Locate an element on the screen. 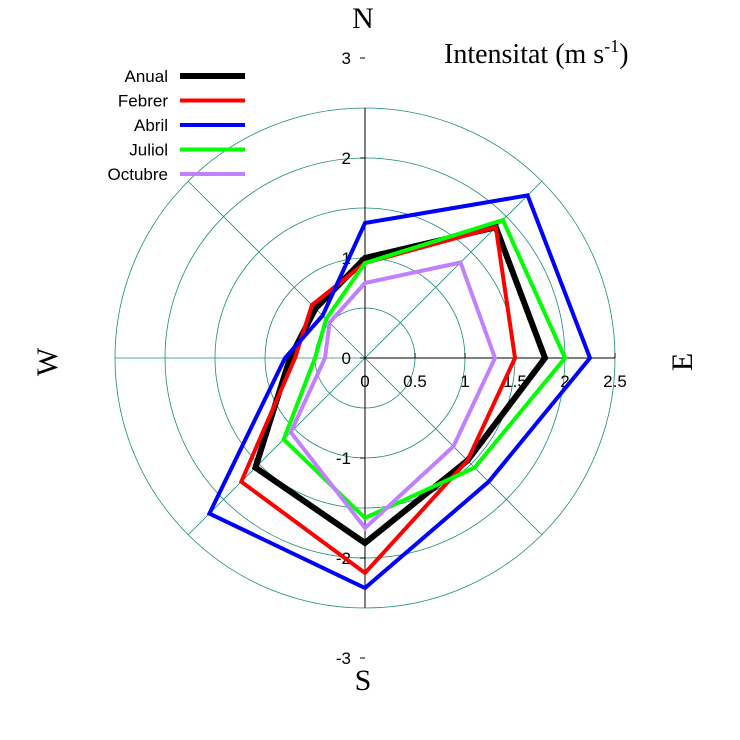 This screenshot has height=740, width=740. legend-label-juliol: Juliol is located at coordinates (148, 150).